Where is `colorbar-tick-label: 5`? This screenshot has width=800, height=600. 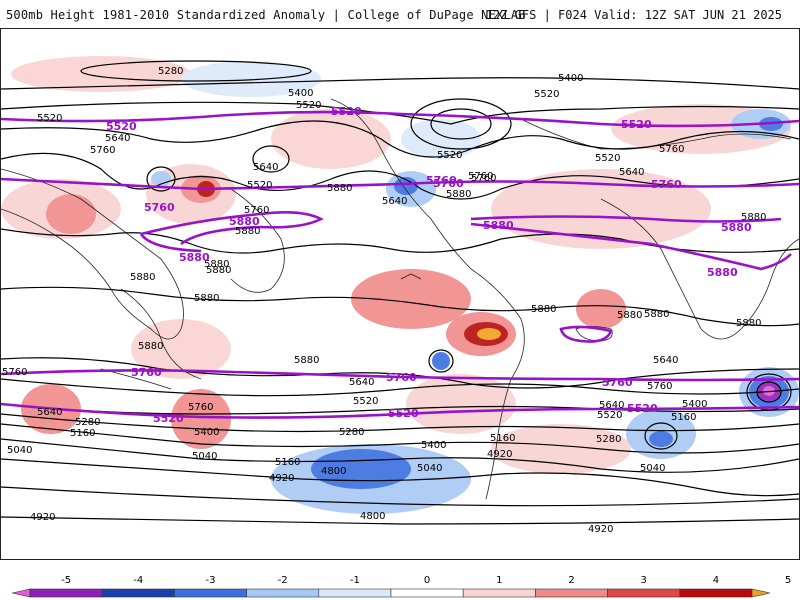
colorbar-tick-label: 5 is located at coordinates (788, 580).